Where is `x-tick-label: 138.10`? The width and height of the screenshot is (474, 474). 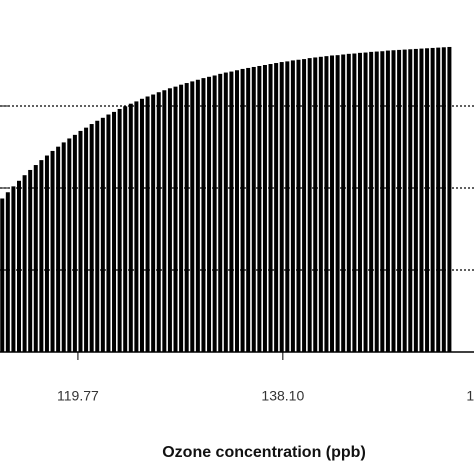 x-tick-label: 138.10 is located at coordinates (282, 396).